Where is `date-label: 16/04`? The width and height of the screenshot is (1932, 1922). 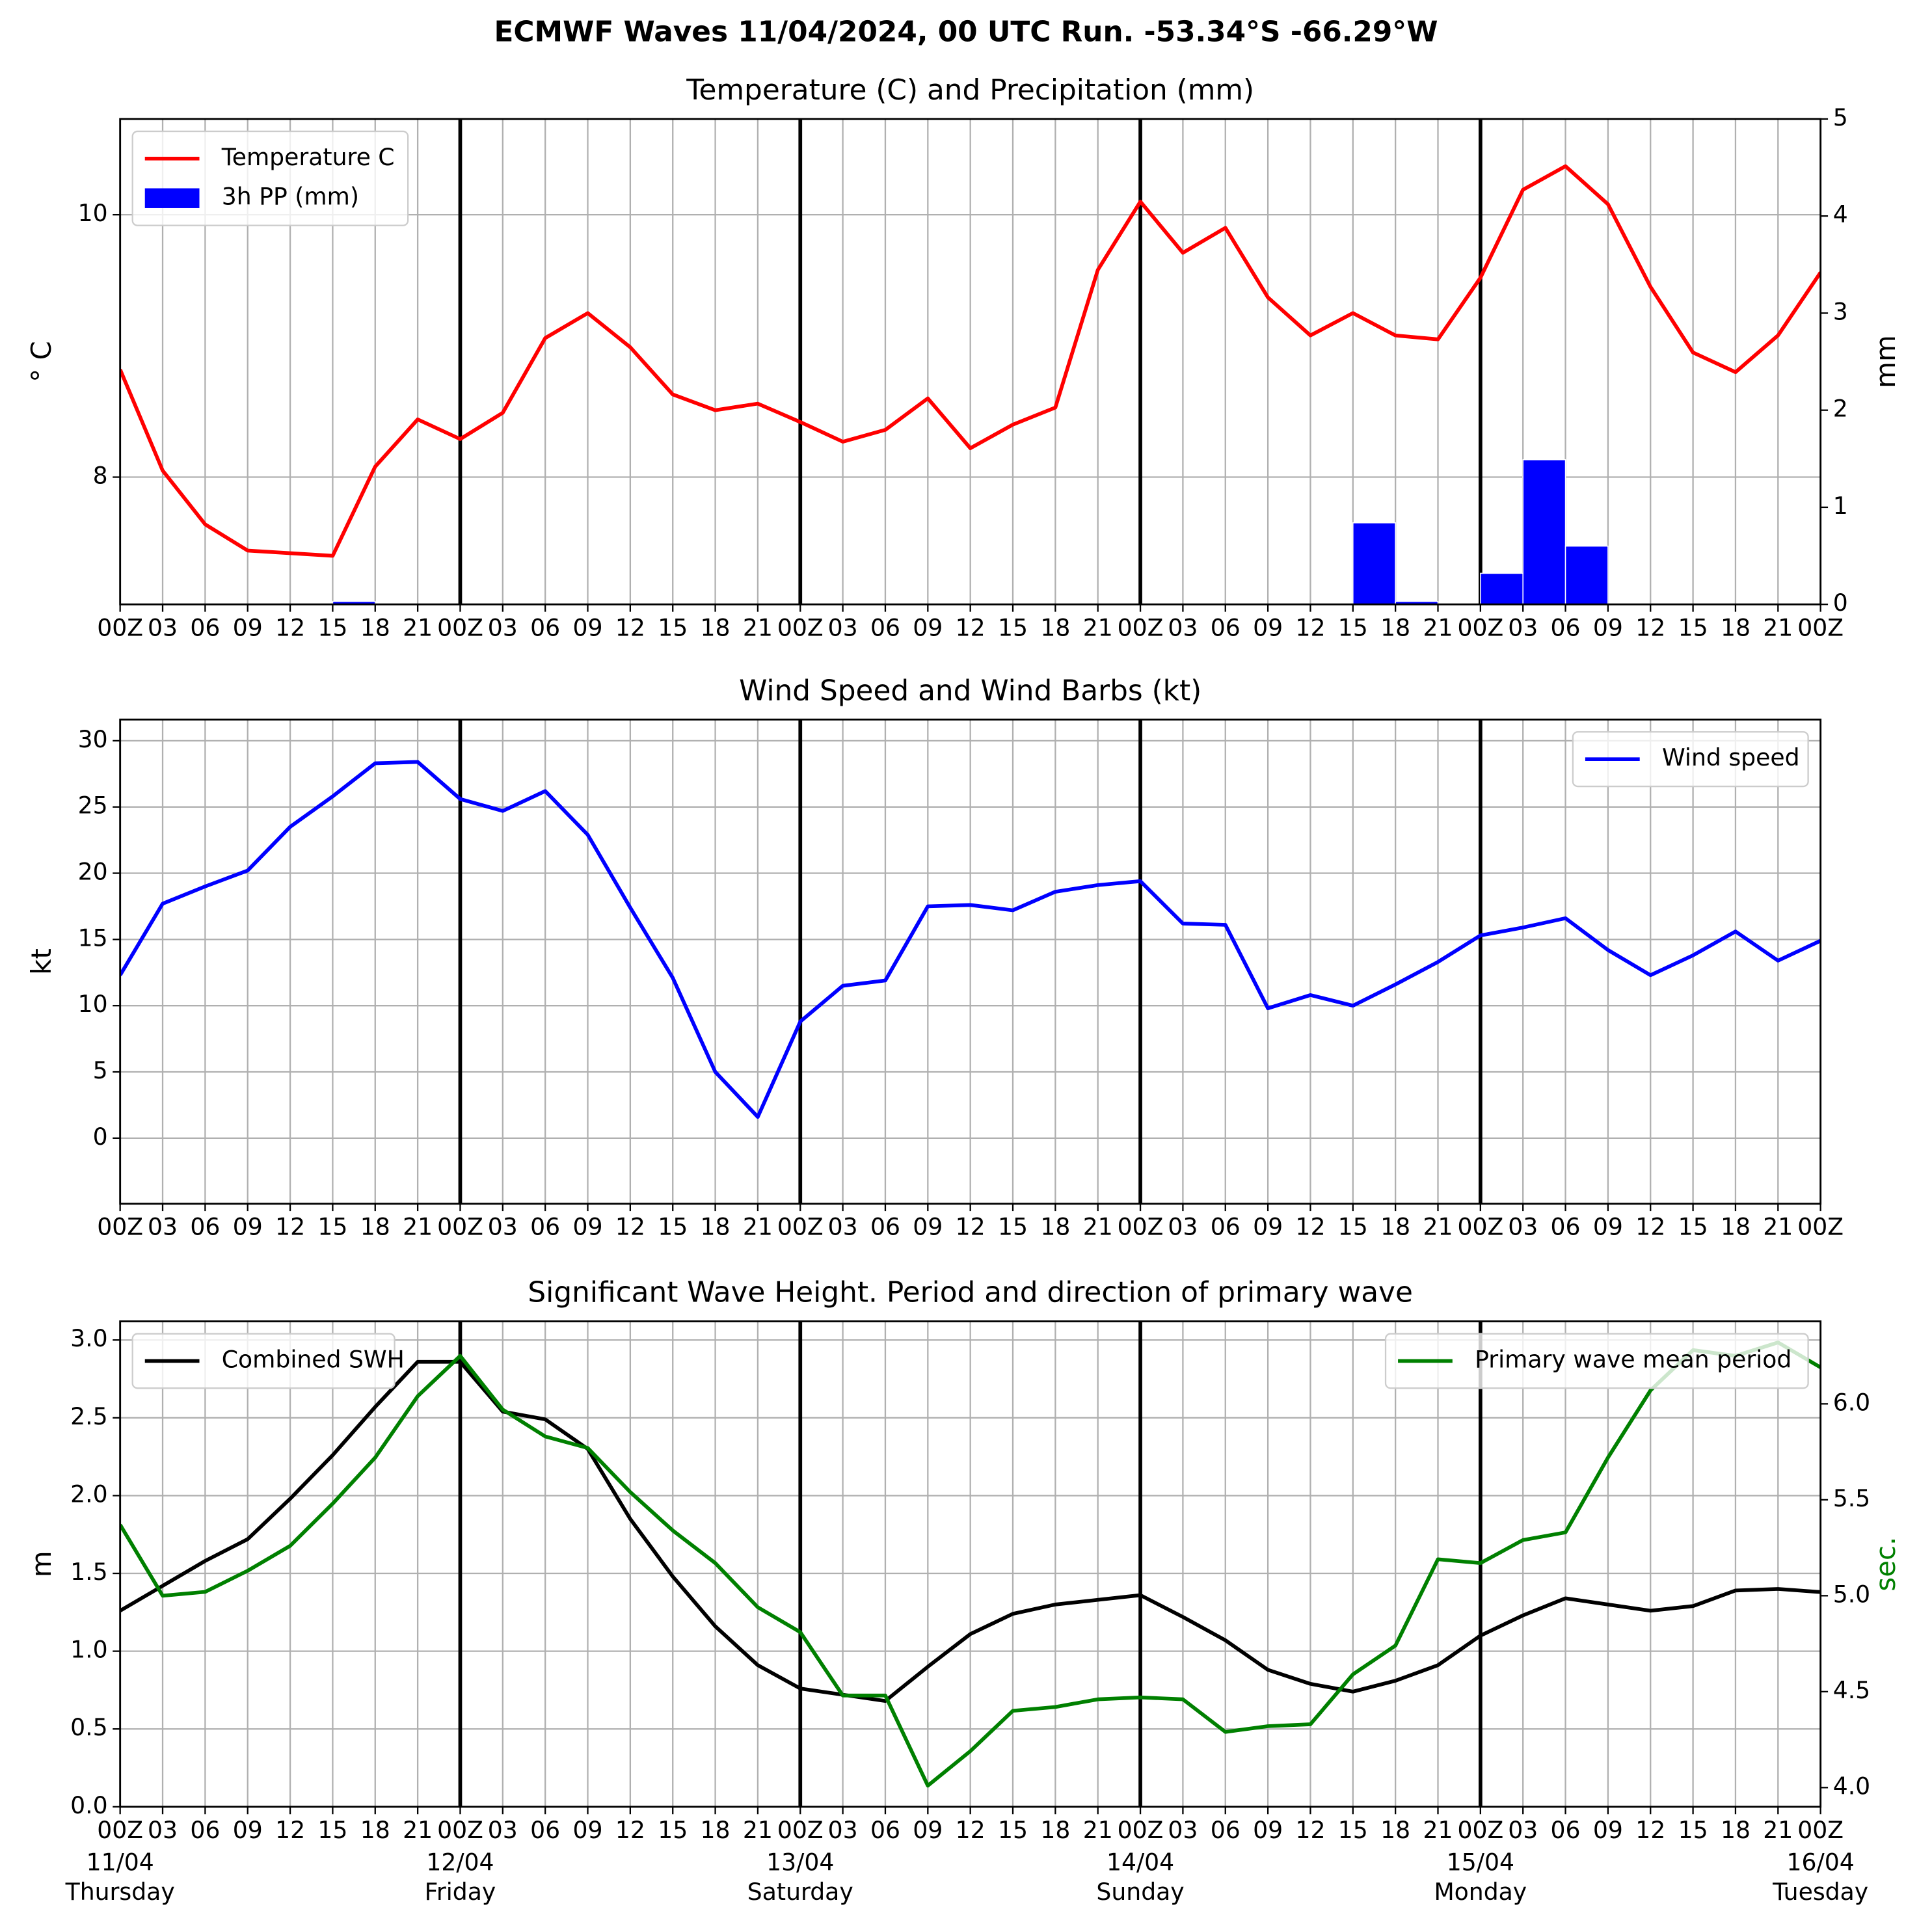 date-label: 16/04 is located at coordinates (1821, 1862).